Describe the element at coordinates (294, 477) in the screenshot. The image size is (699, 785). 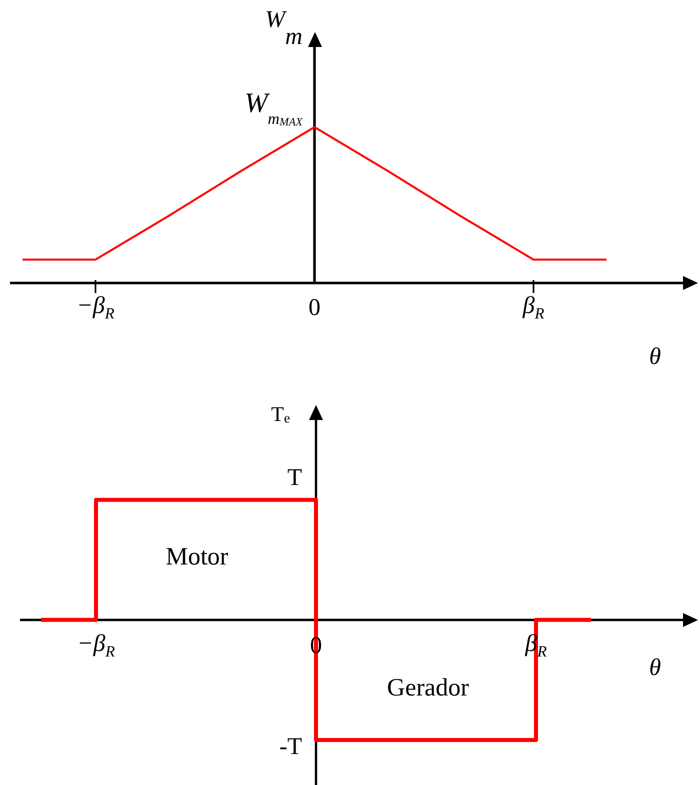
I see `annotation: T` at that location.